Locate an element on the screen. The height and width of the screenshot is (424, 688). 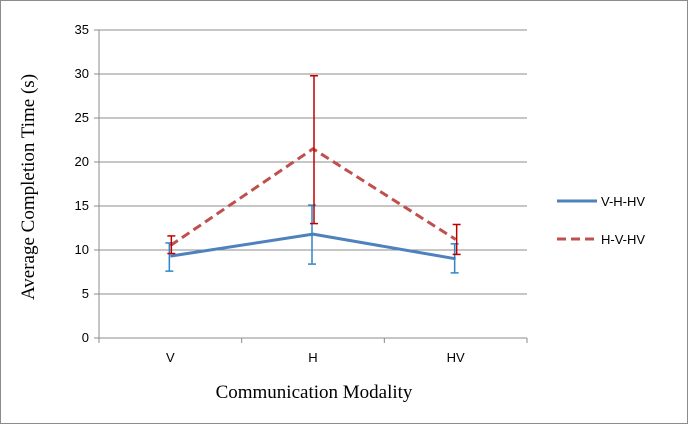
legend: V-H-HV H-V-HV is located at coordinates (601, 220).